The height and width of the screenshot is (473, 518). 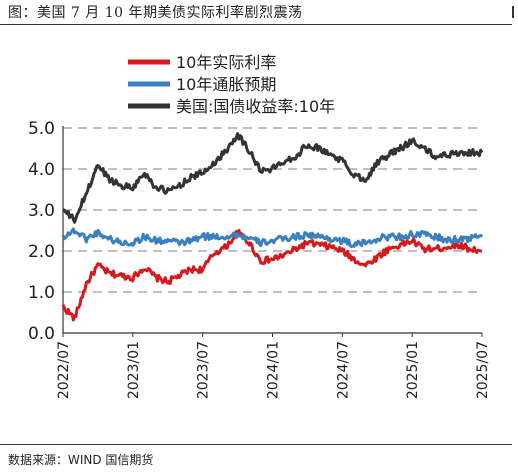 I want to click on x-tick-label: 2024/07, so click(x=343, y=370).